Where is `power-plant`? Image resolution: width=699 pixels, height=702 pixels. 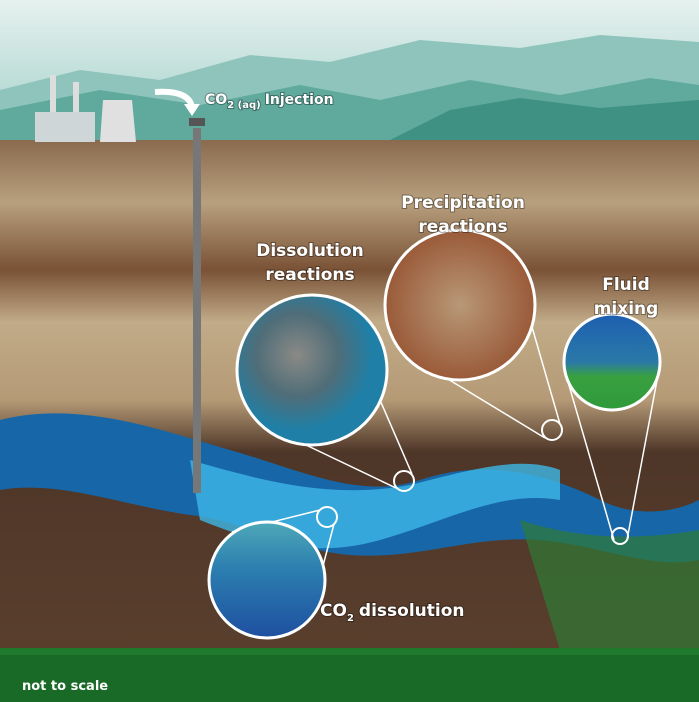
power-plant is located at coordinates (85, 108).